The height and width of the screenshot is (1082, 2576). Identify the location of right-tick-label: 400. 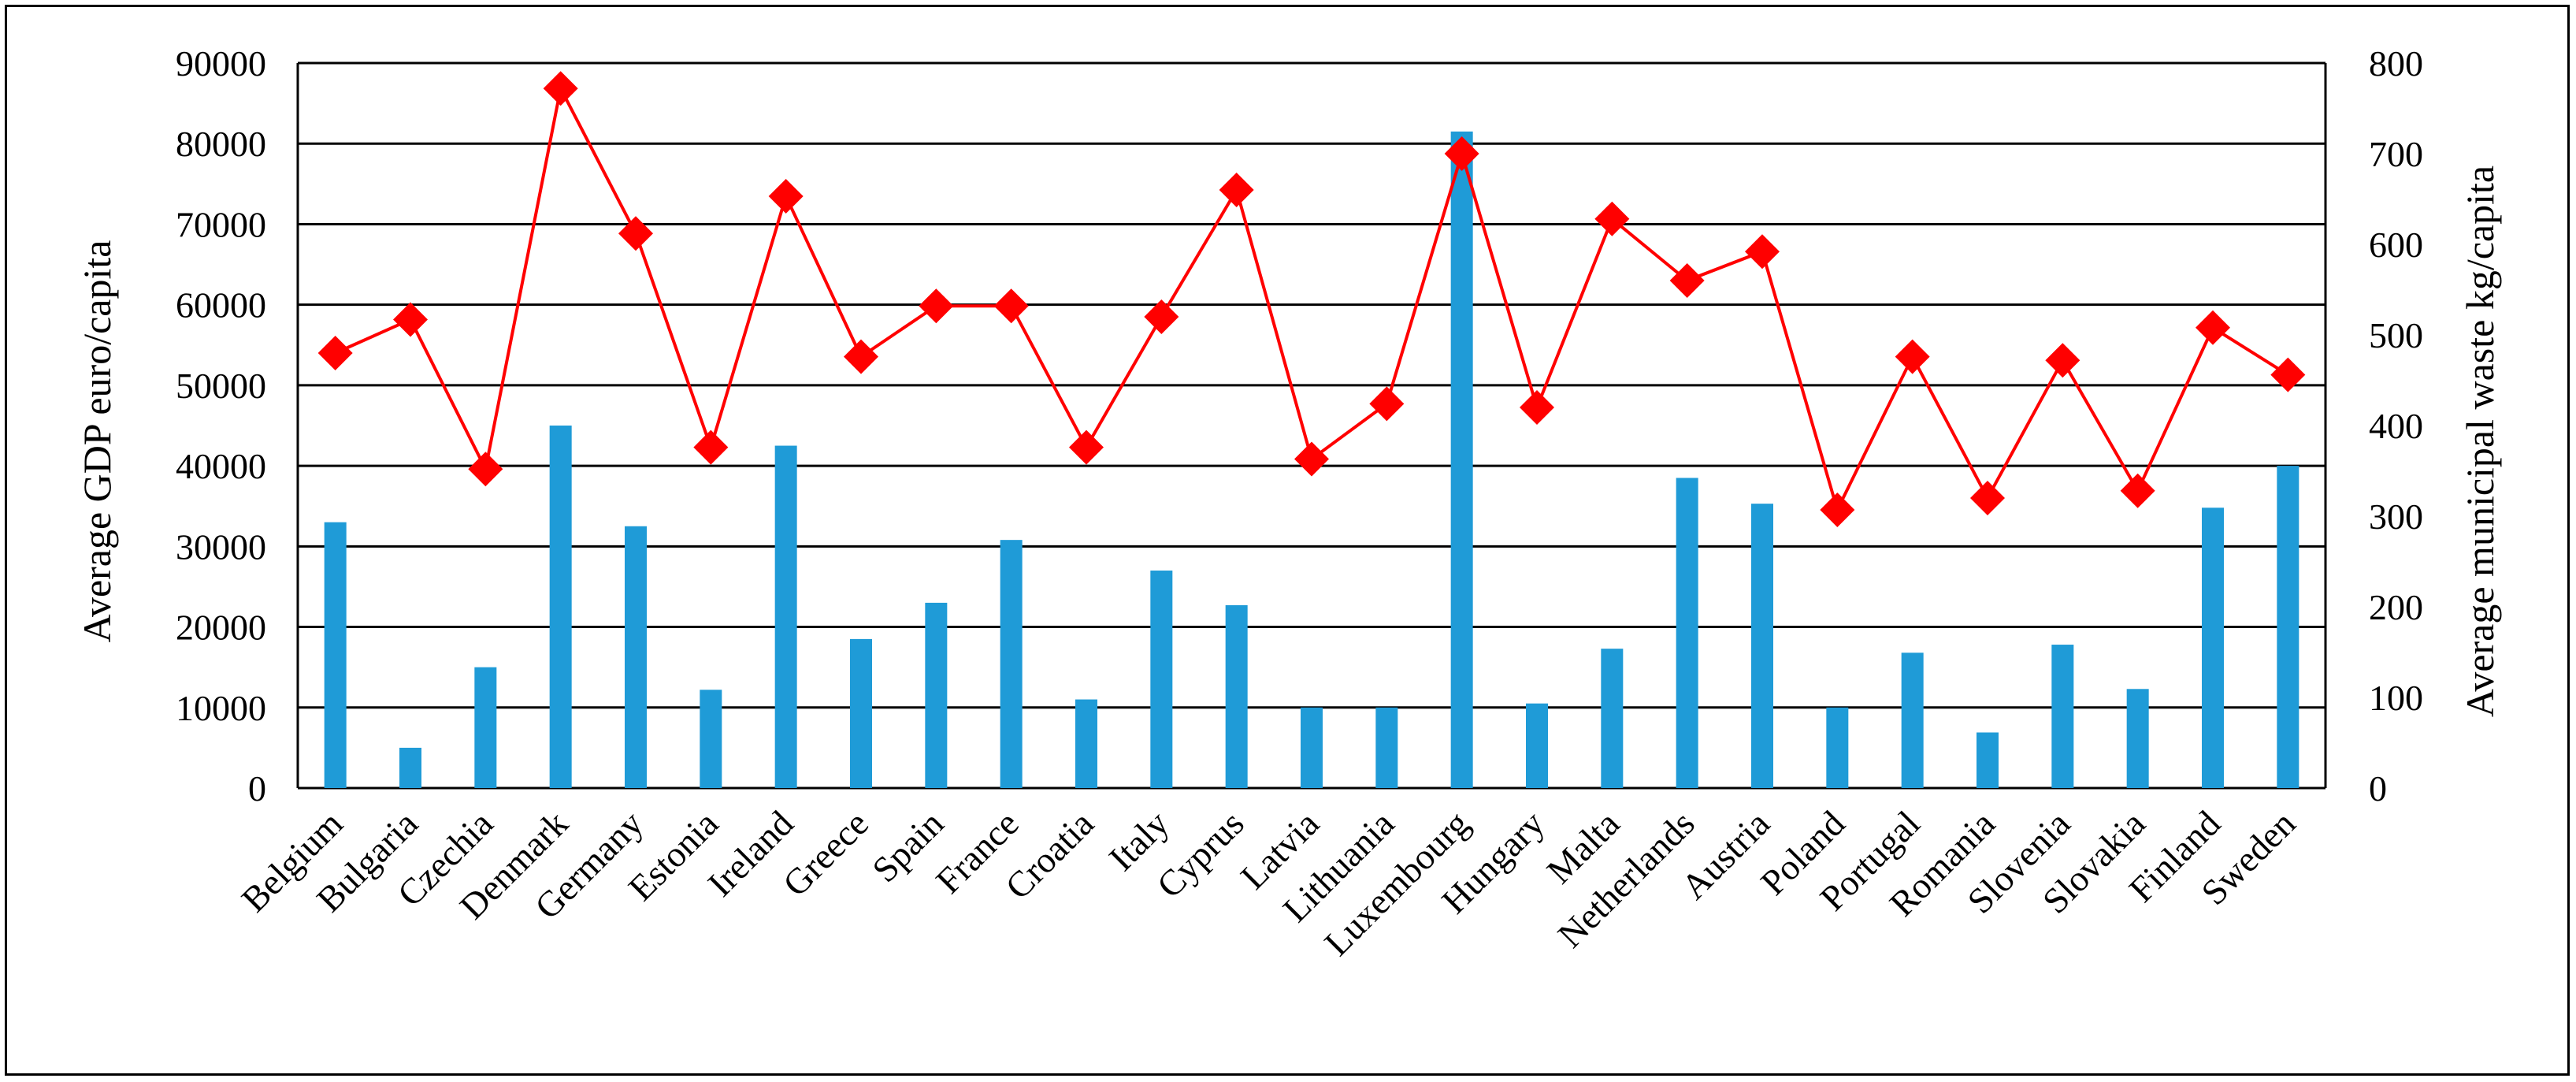
(2396, 426).